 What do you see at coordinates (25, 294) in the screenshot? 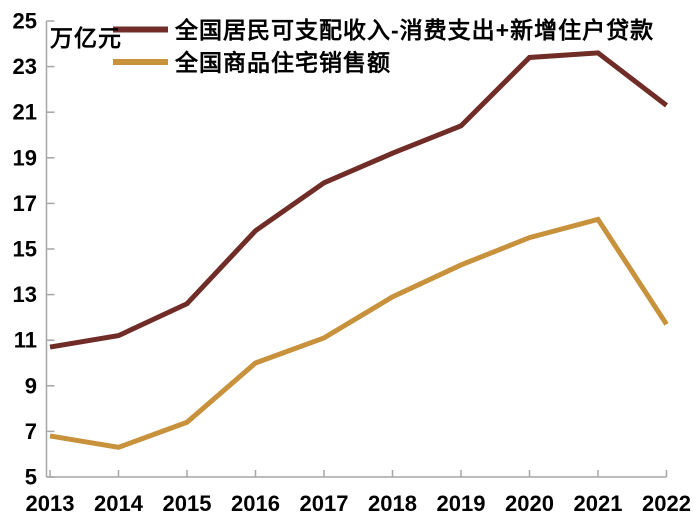
I see `y-axis-tick-label: 13` at bounding box center [25, 294].